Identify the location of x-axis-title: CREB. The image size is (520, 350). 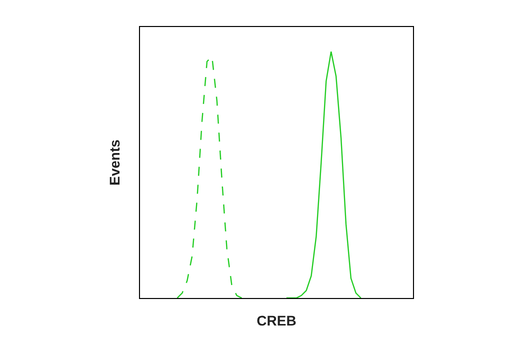
(276, 320).